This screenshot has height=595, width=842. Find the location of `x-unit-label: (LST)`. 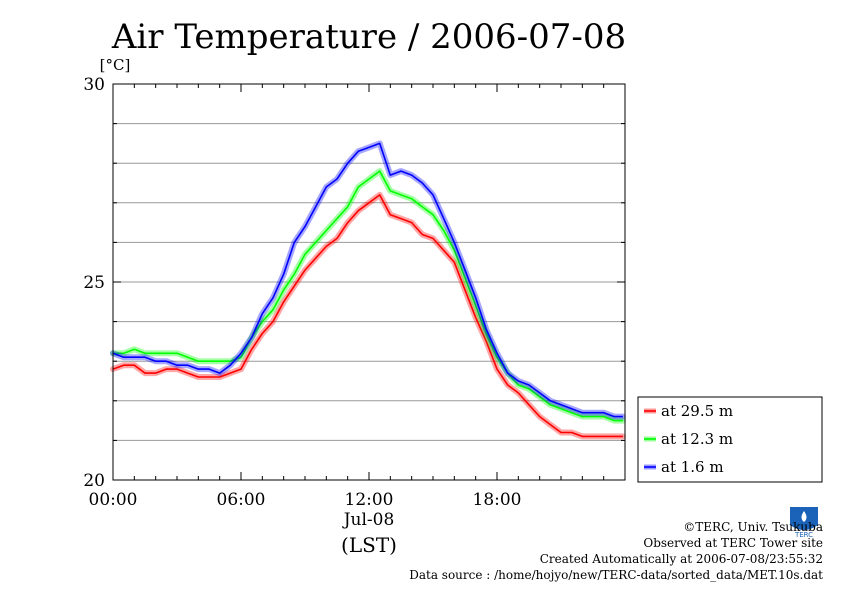

x-unit-label: (LST) is located at coordinates (369, 545).